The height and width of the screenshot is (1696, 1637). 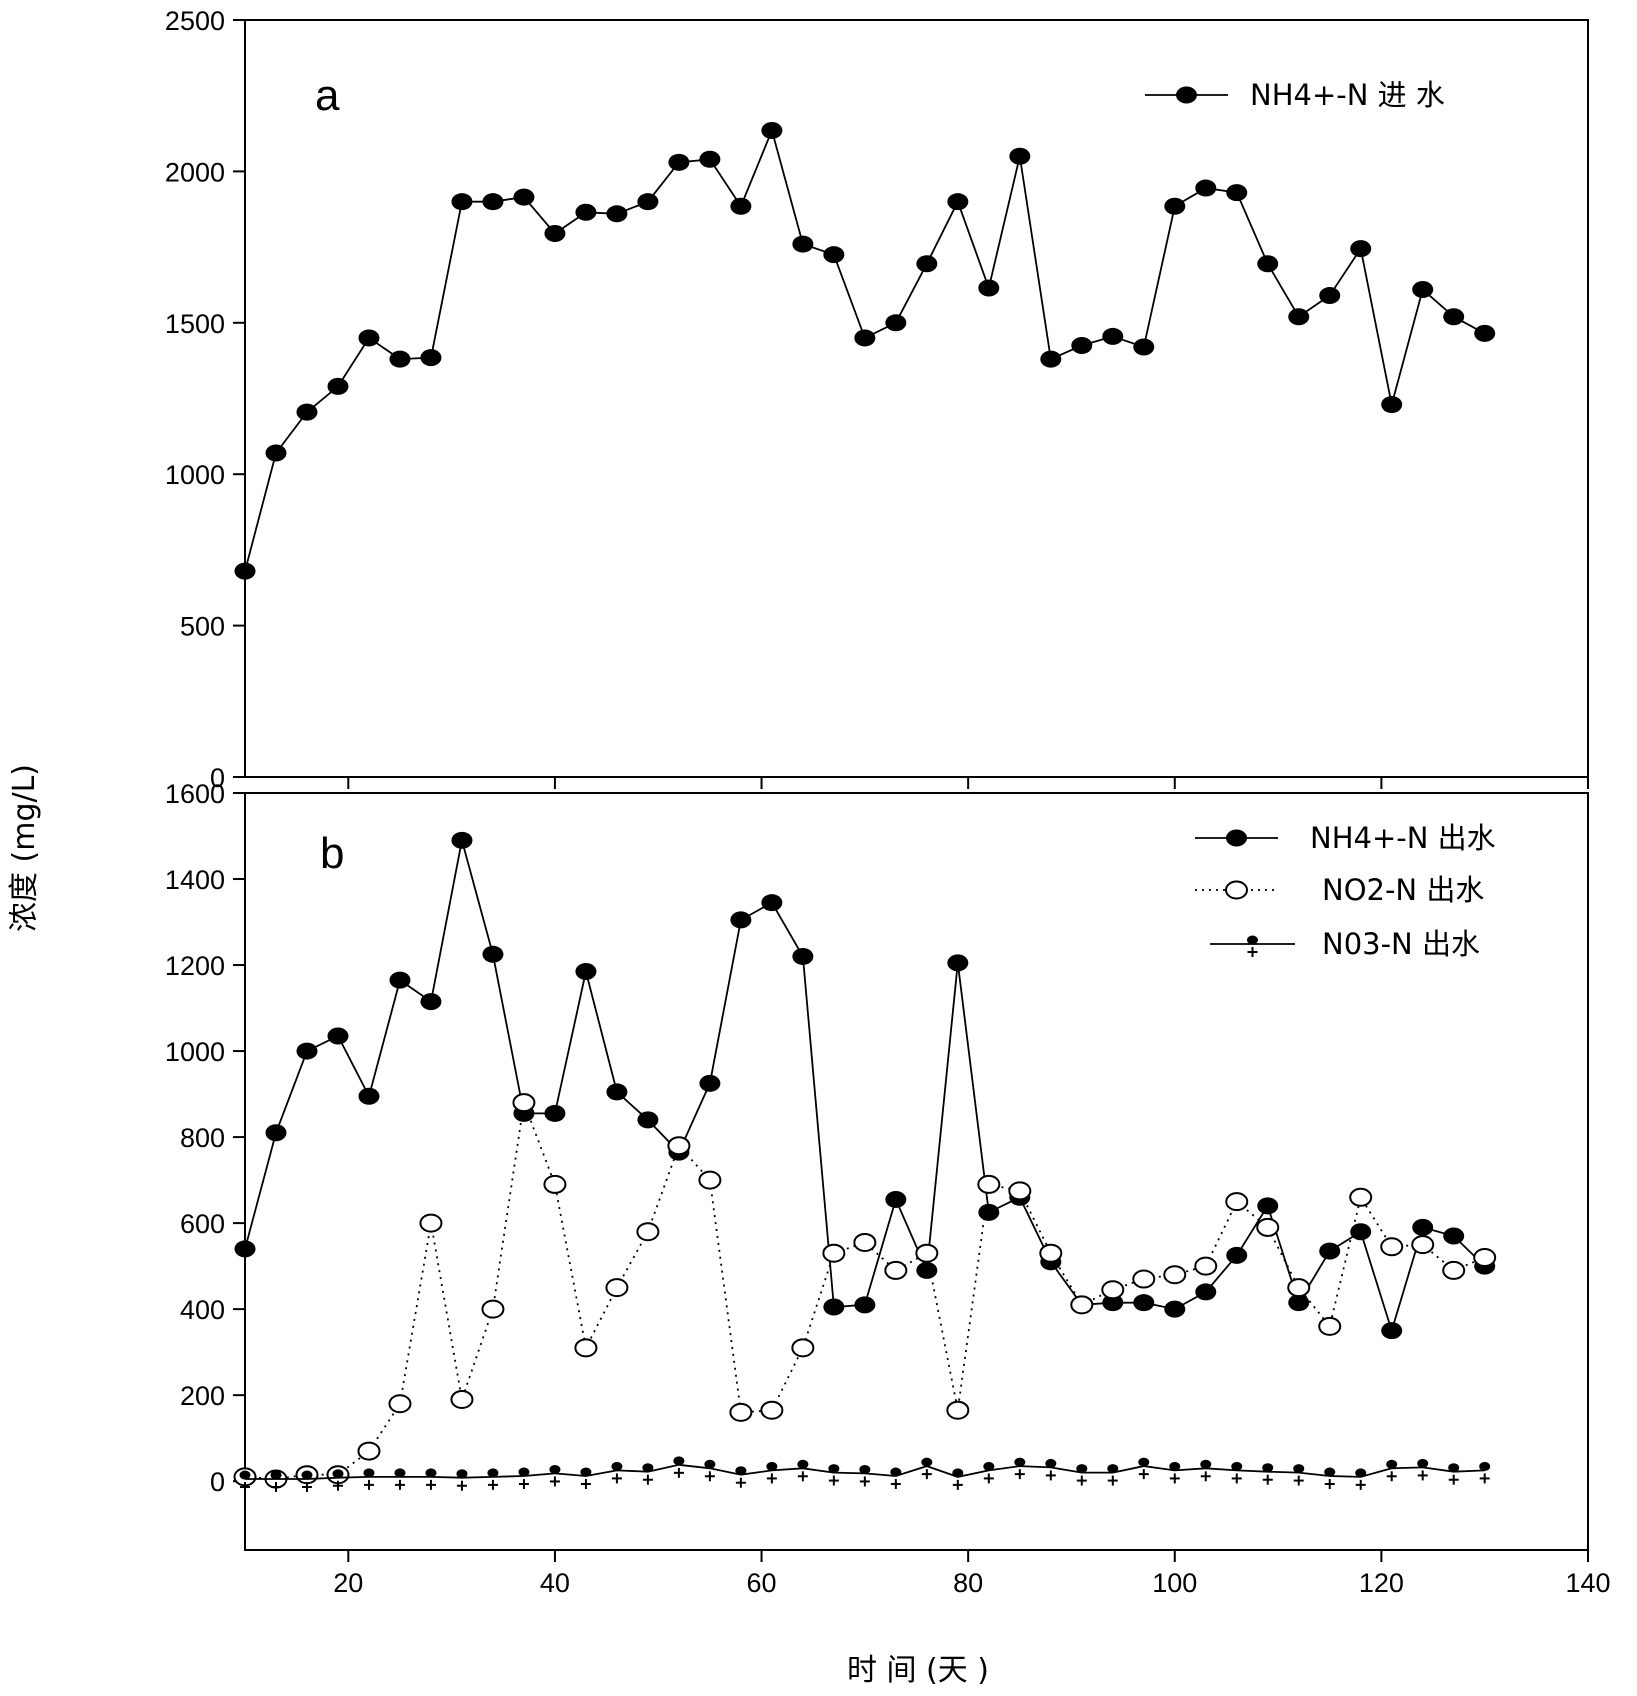 I want to click on y-tick-label: 400, so click(x=202, y=1310).